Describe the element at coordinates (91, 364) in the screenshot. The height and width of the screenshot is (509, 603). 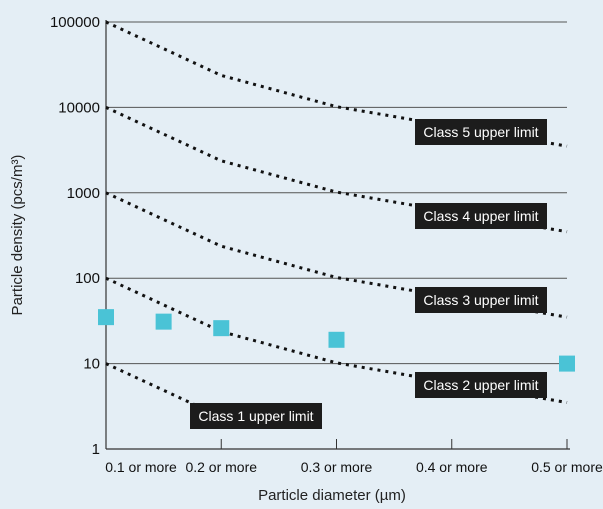
I see `y-tick-label: 10` at that location.